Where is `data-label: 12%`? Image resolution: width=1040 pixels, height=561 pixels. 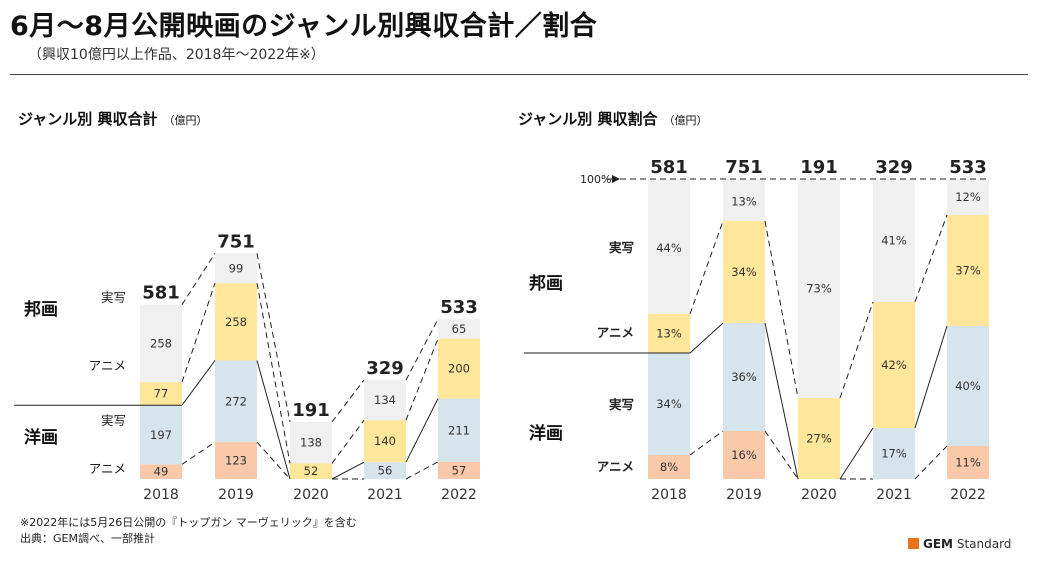 data-label: 12% is located at coordinates (968, 197).